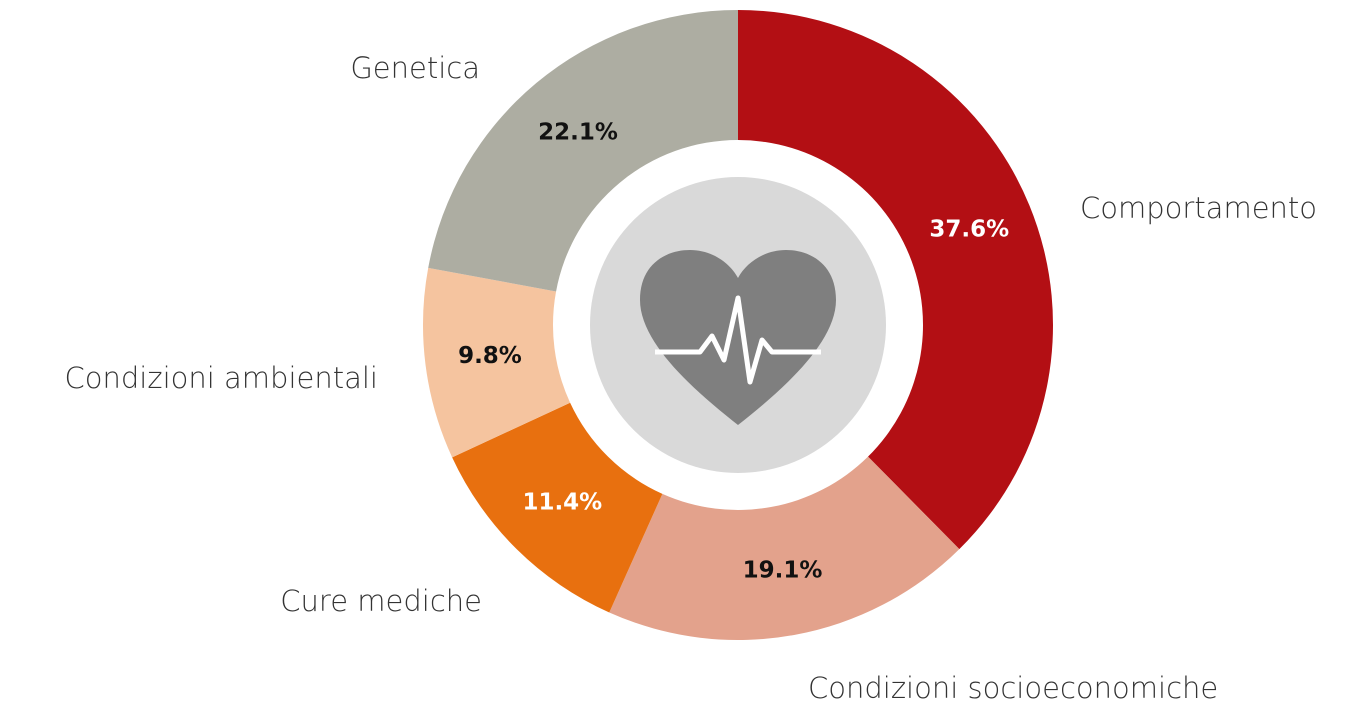  What do you see at coordinates (783, 571) in the screenshot?
I see `value-label: 19.1%` at bounding box center [783, 571].